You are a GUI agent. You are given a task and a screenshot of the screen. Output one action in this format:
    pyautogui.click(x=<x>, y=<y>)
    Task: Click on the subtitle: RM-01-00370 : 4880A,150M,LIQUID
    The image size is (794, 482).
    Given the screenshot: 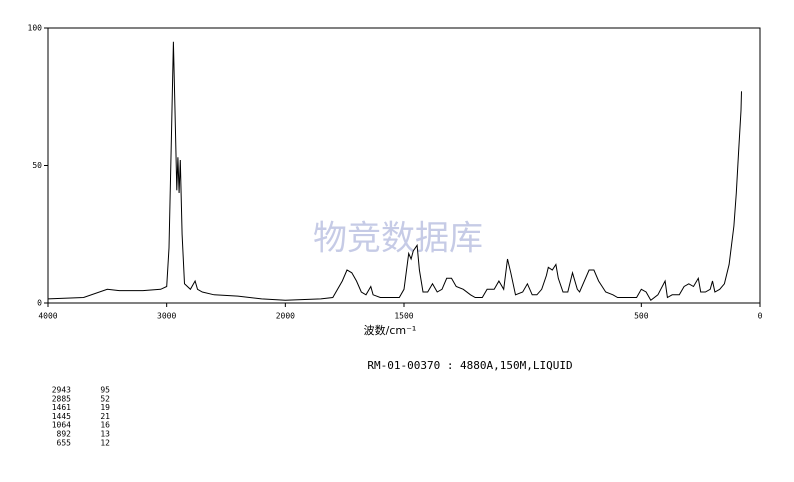 What is the action you would take?
    pyautogui.click(x=469, y=365)
    